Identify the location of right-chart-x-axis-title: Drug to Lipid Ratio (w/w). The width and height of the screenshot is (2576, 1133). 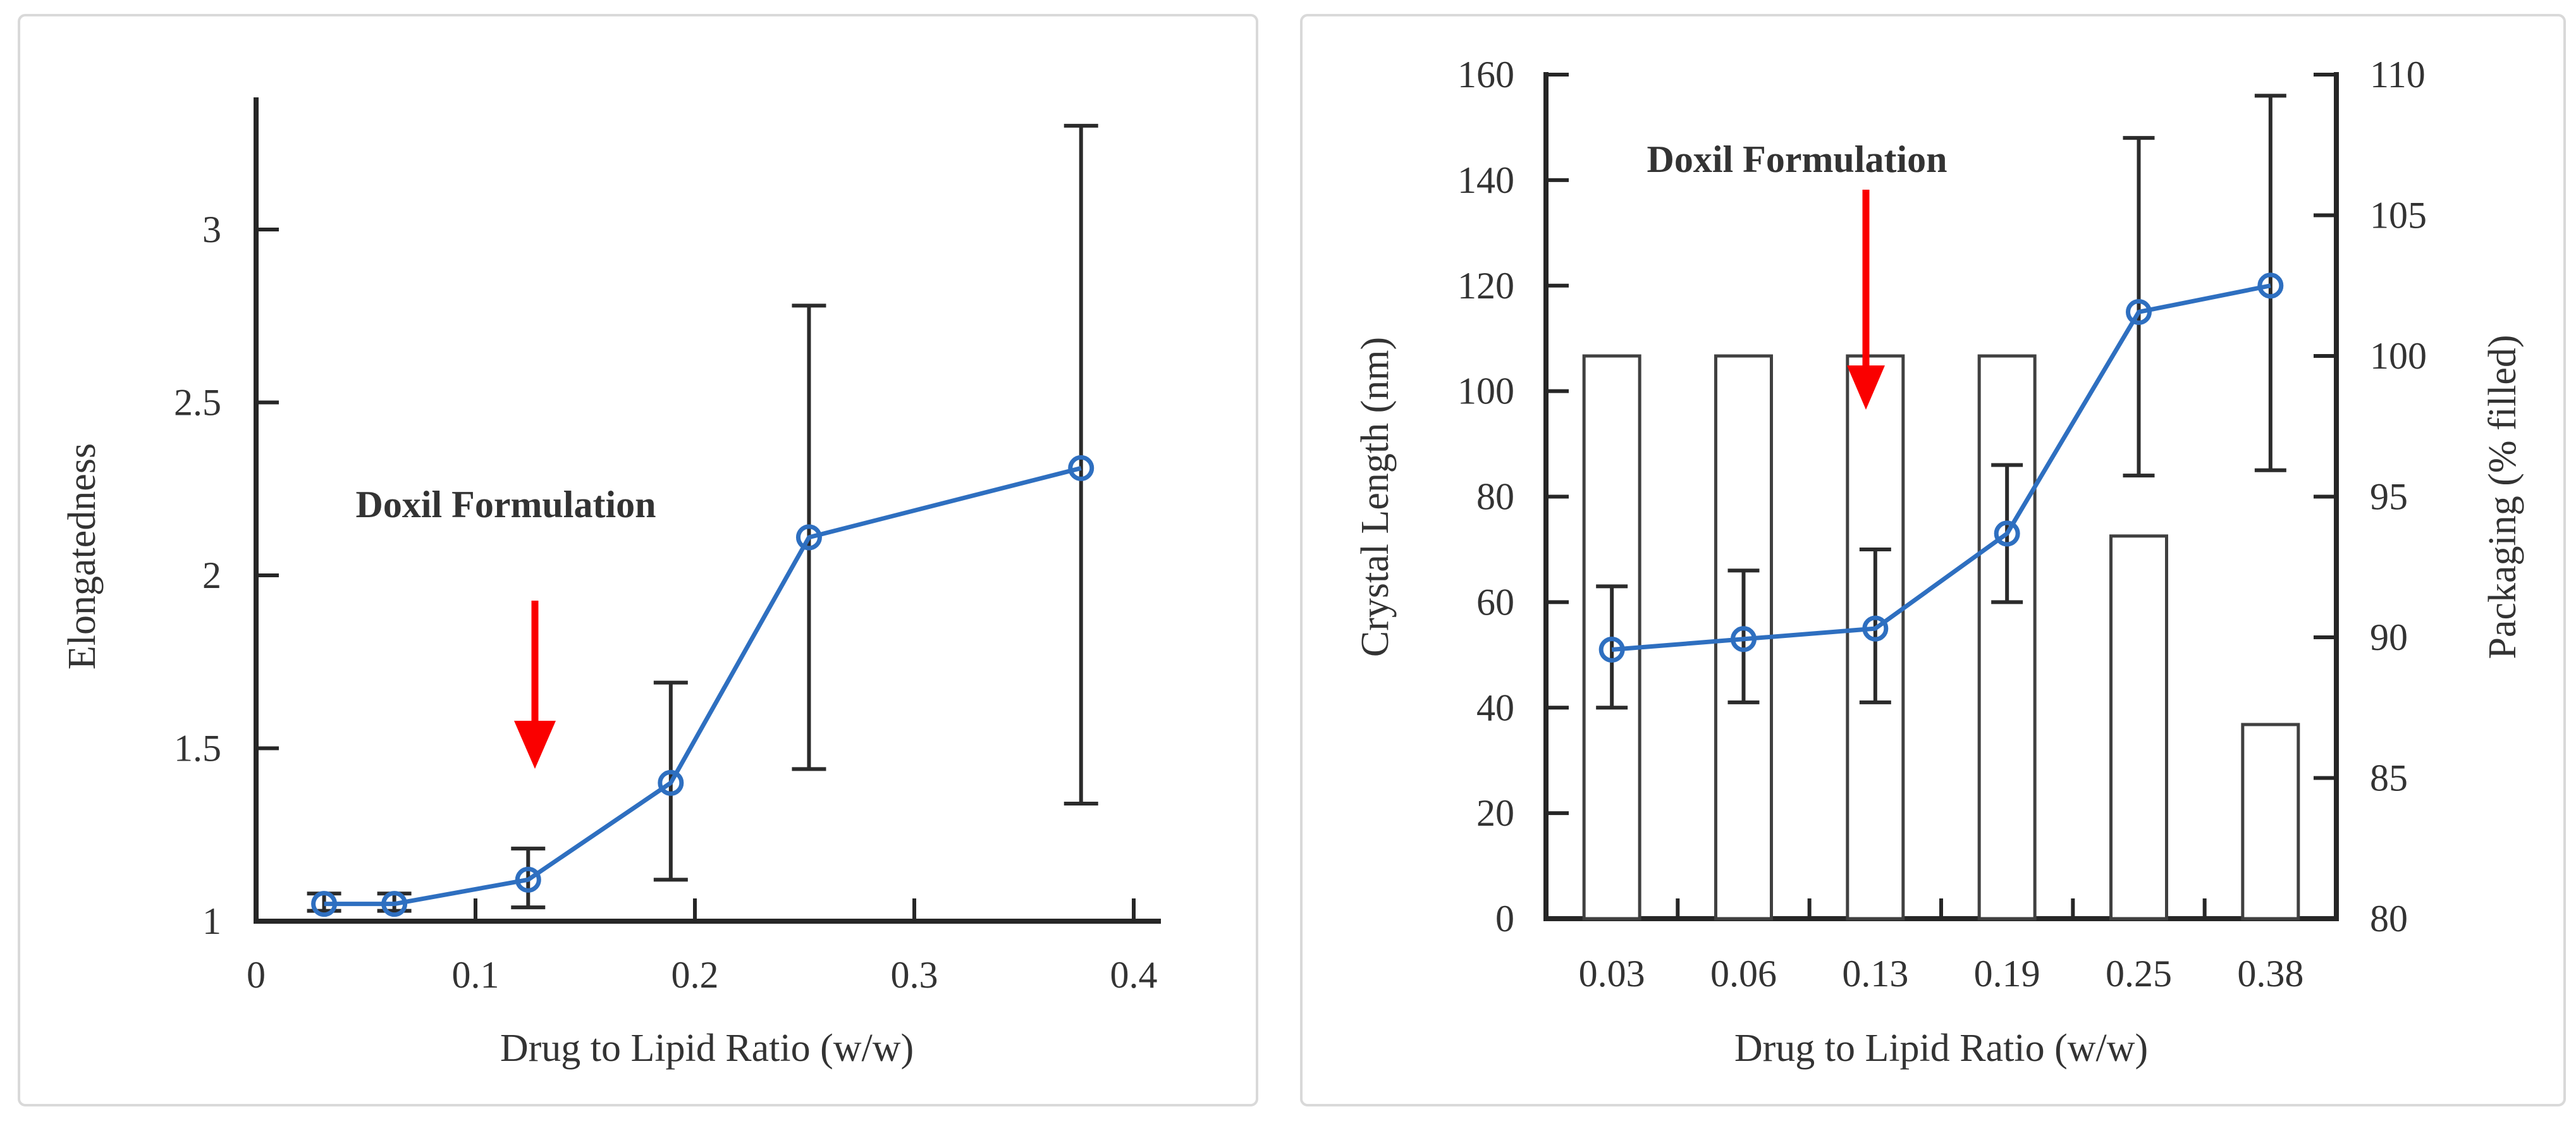
(1941, 1048).